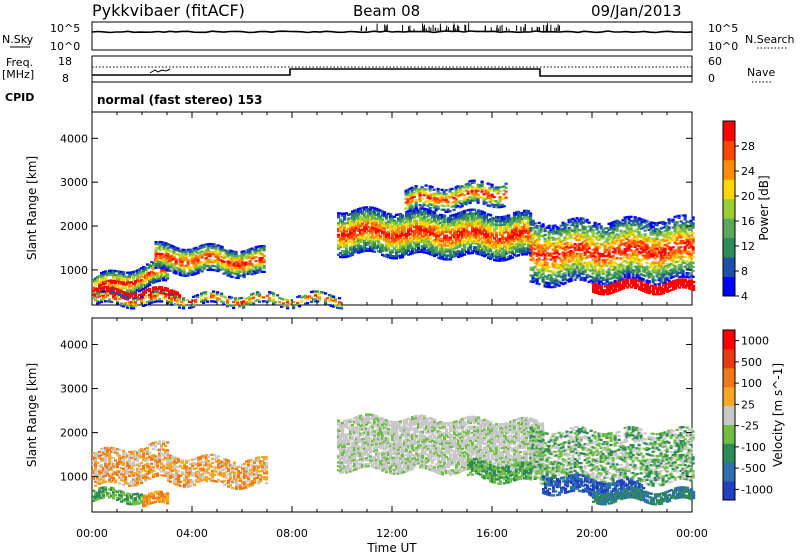 The width and height of the screenshot is (800, 554). I want to click on nsky-line, so click(392, 32).